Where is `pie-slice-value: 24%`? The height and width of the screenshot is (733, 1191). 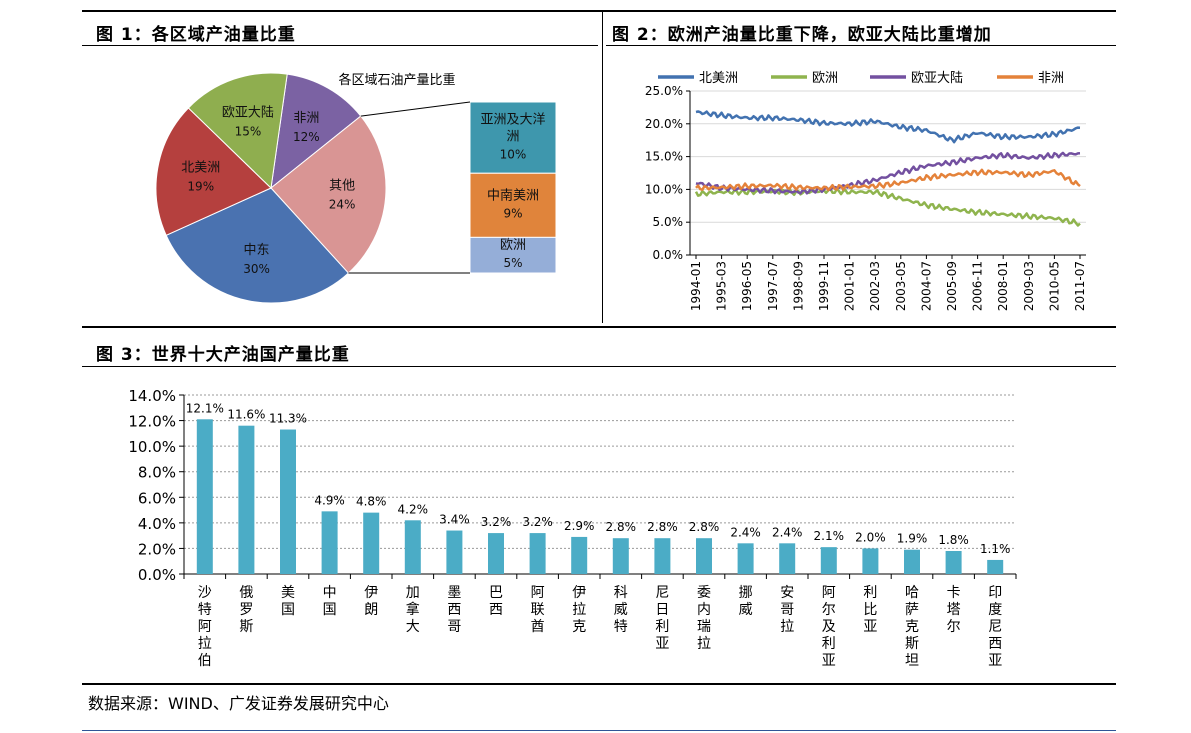
pie-slice-value: 24% is located at coordinates (342, 205).